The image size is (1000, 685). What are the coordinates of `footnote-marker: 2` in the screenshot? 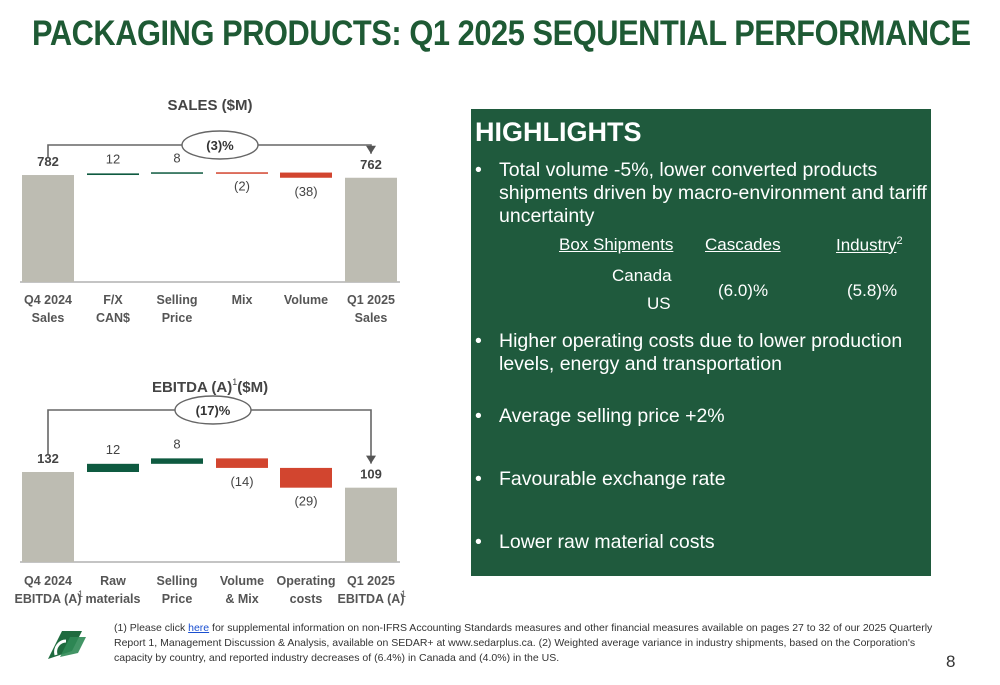 It's located at (899, 241).